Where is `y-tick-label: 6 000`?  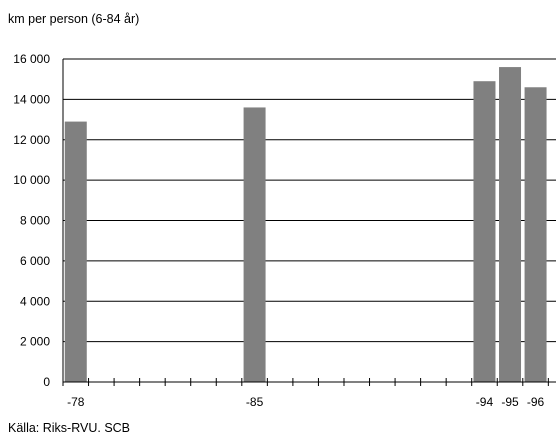 y-tick-label: 6 000 is located at coordinates (35, 261).